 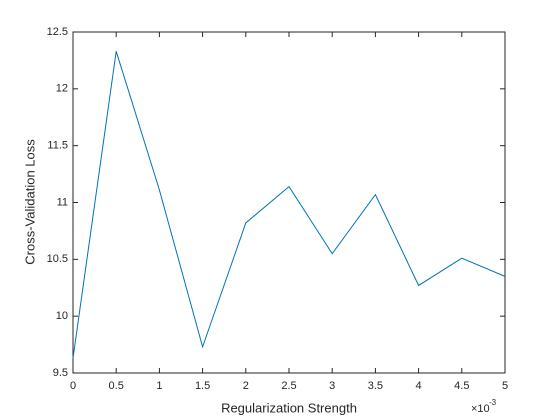 What do you see at coordinates (461, 386) in the screenshot?
I see `x-tick-label: 4.5` at bounding box center [461, 386].